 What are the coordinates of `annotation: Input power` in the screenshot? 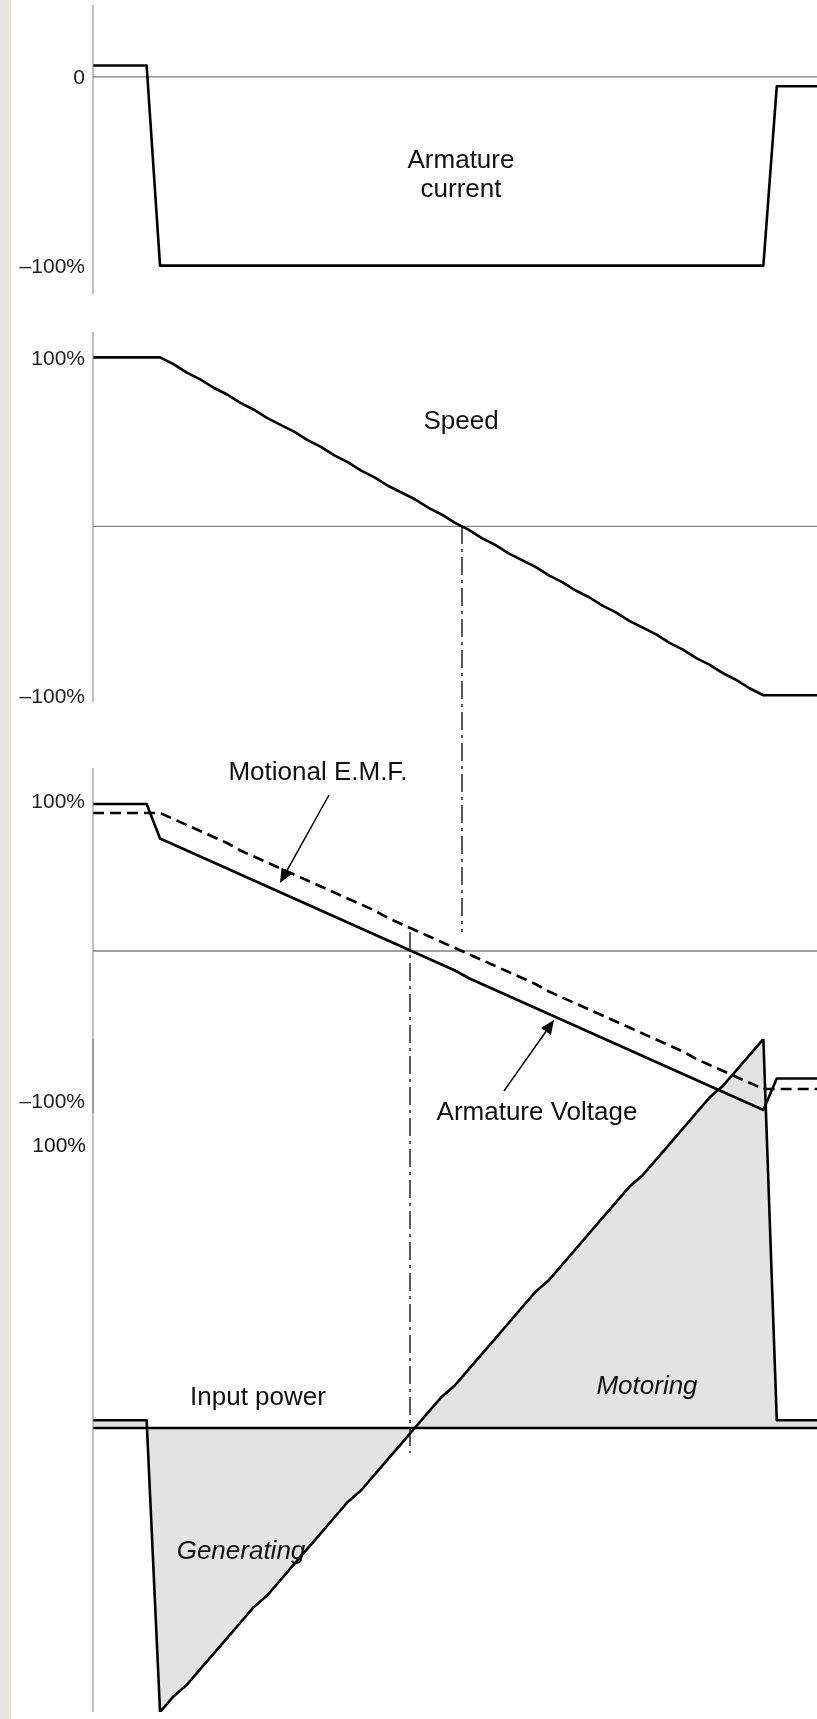 It's located at (258, 1395).